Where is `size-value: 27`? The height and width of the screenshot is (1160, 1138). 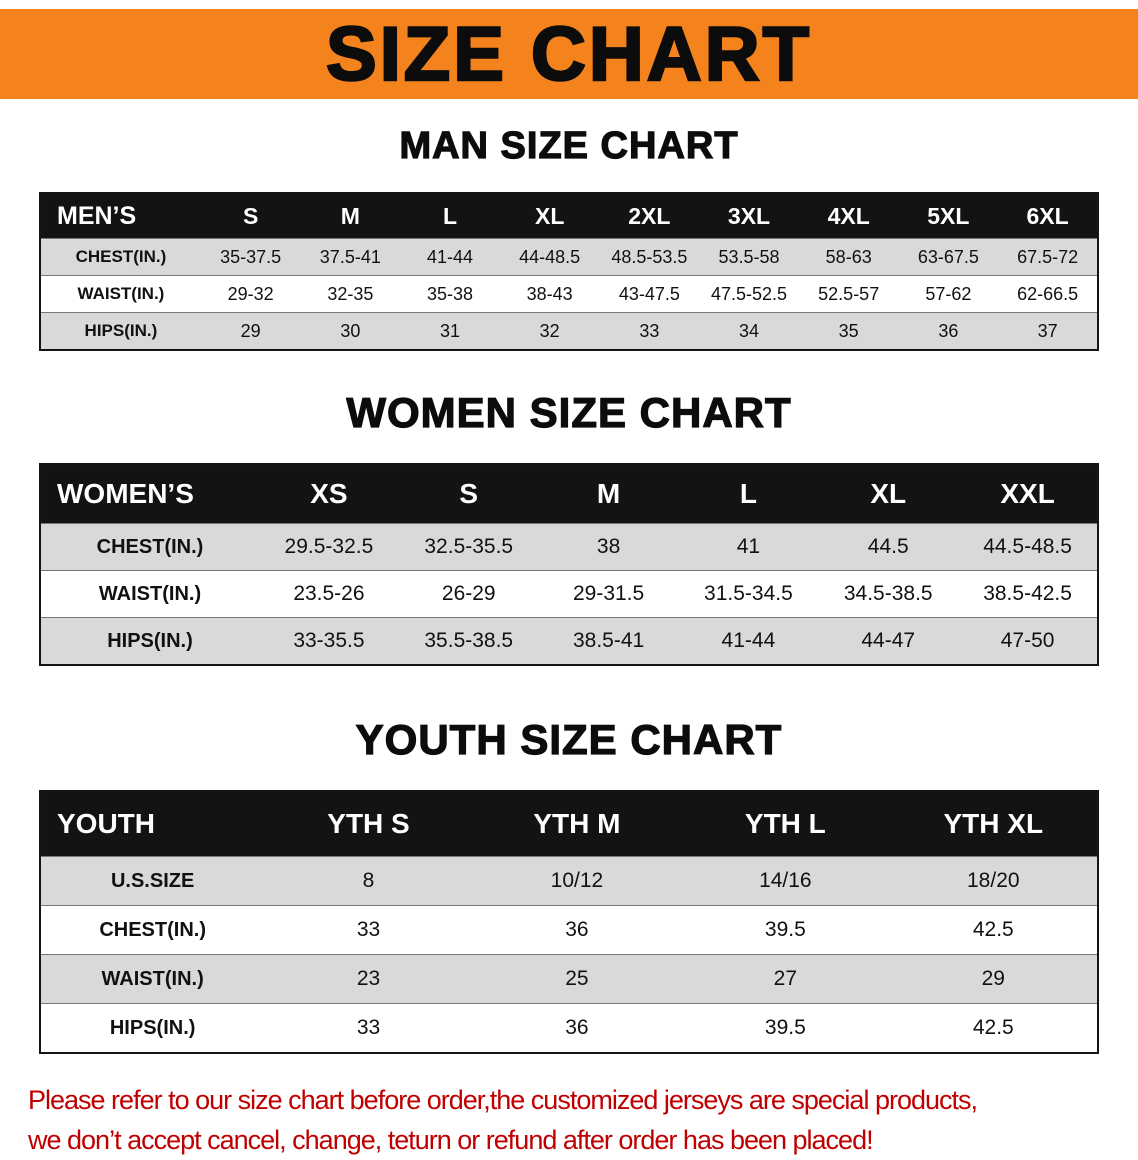
size-value: 27 is located at coordinates (785, 979).